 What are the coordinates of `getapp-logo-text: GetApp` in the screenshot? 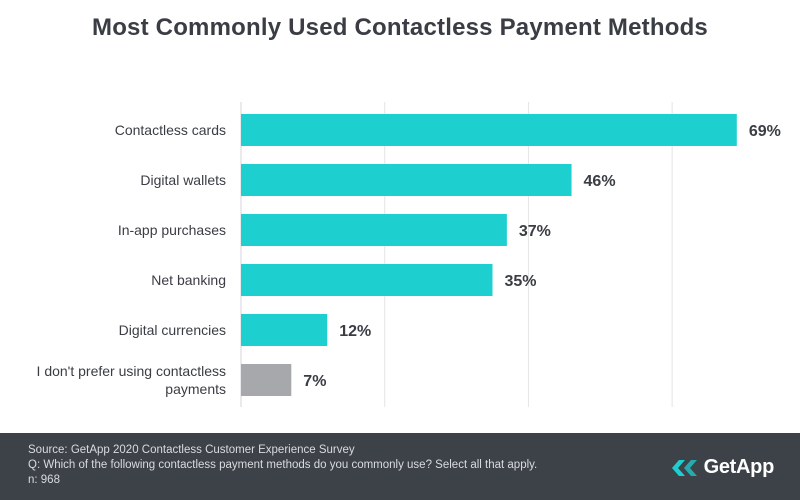 It's located at (739, 467).